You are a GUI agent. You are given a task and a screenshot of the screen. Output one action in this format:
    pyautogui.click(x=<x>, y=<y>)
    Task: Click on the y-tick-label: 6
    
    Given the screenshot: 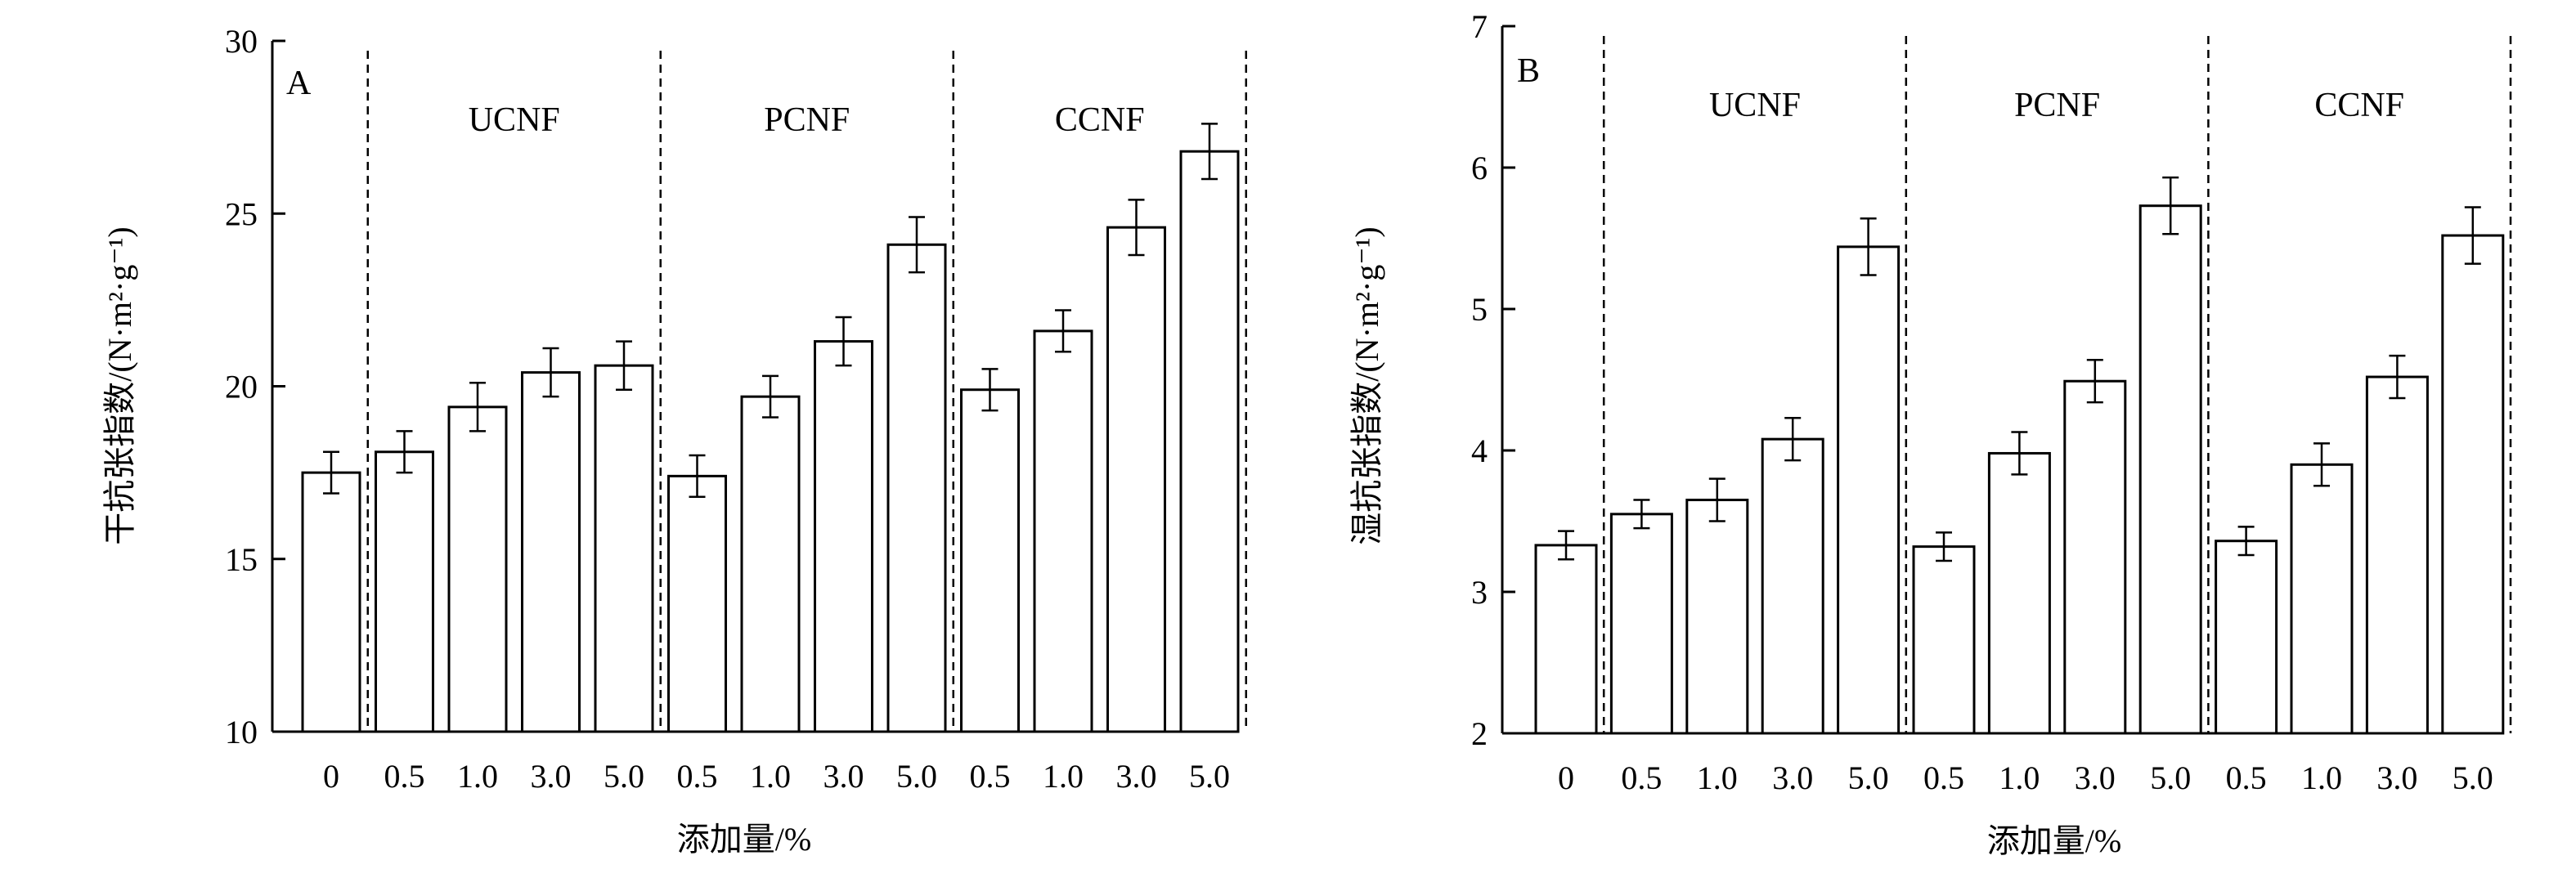 What is the action you would take?
    pyautogui.click(x=1480, y=168)
    